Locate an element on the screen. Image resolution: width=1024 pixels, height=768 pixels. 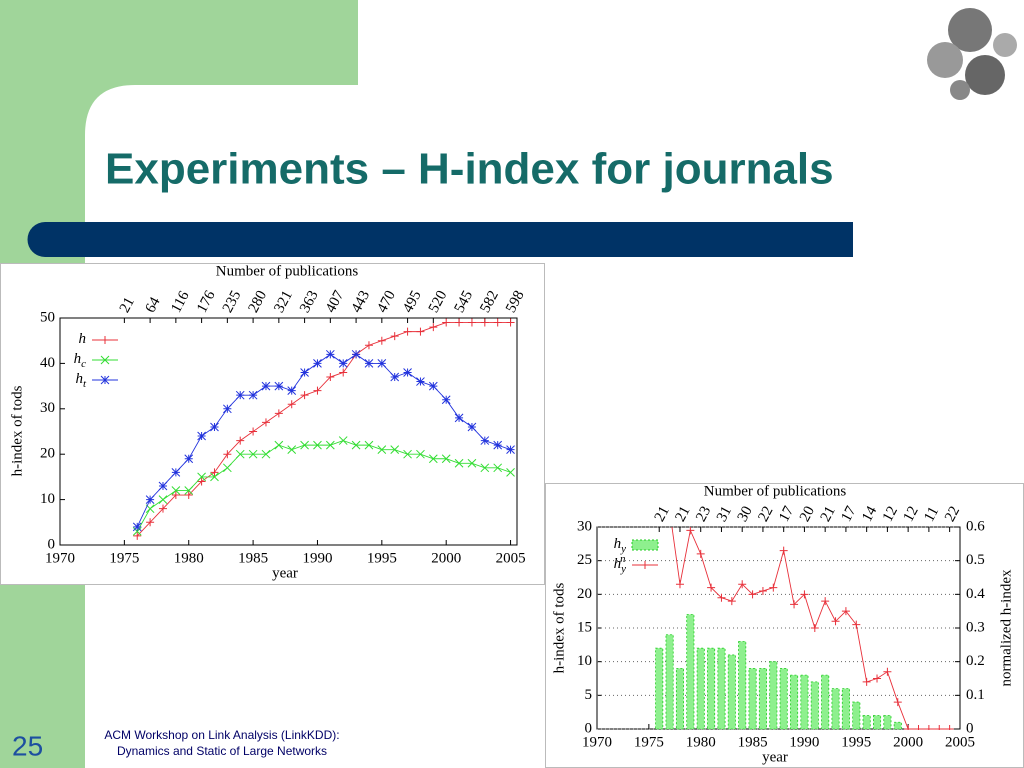
y2-axis-label: normalized h-index is located at coordinates (1006, 628).